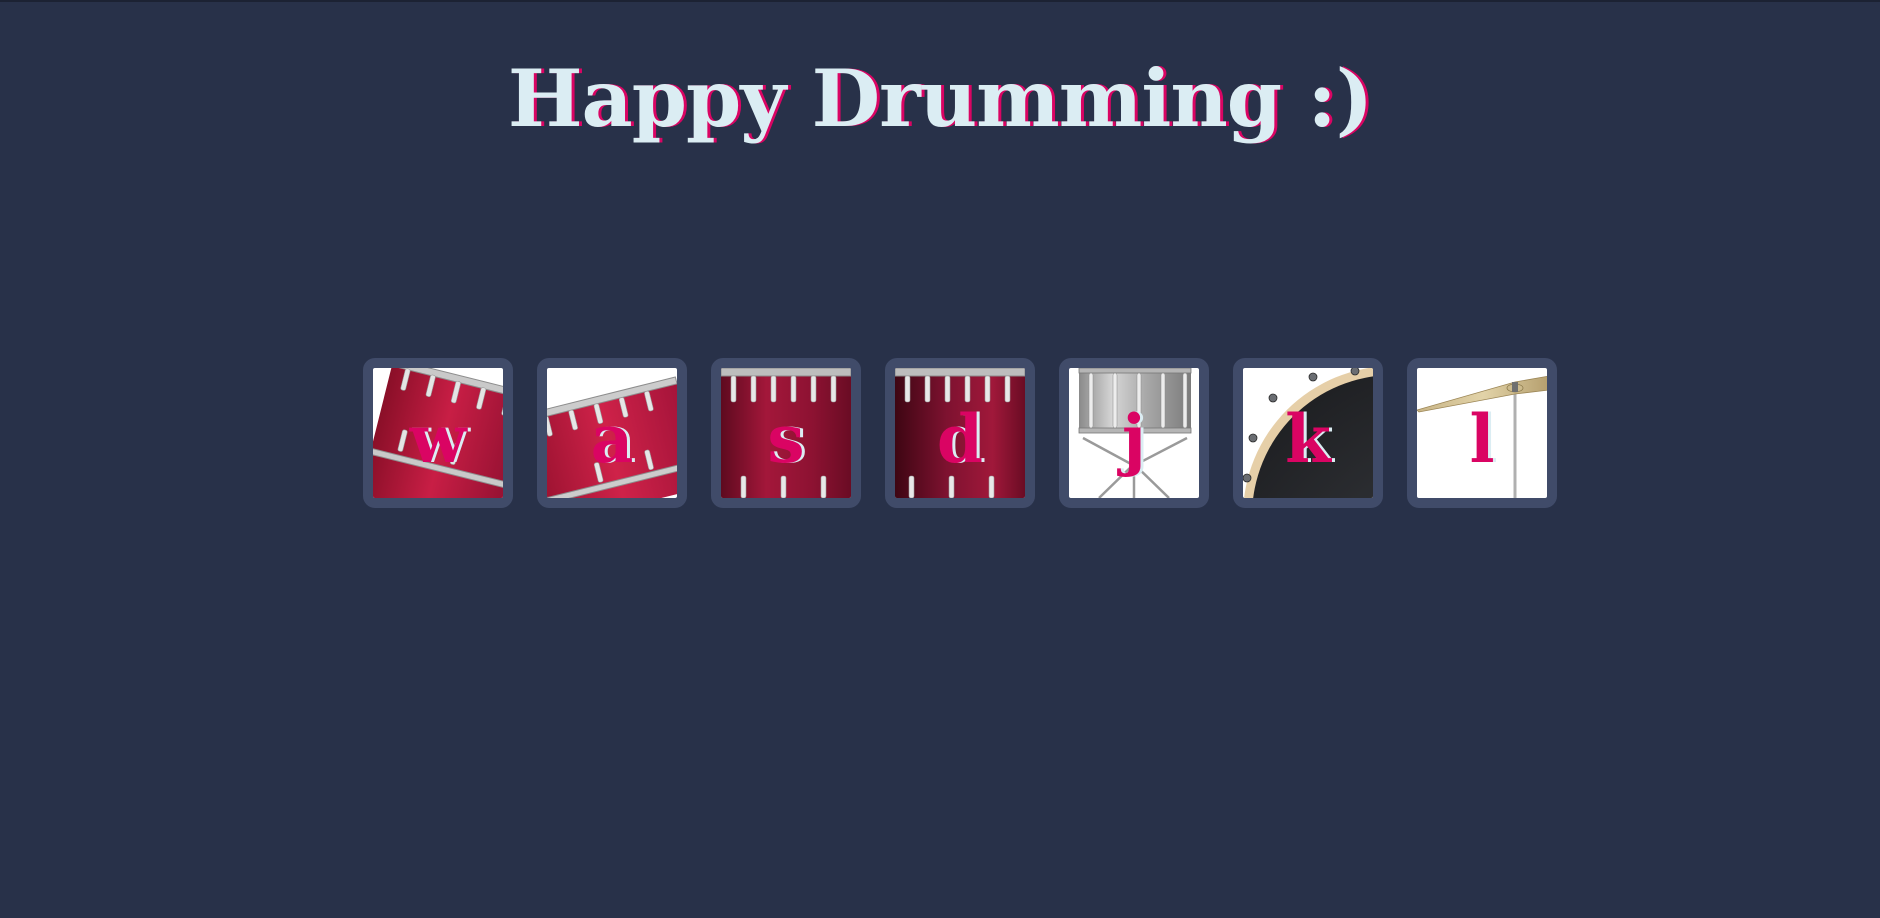 Image resolution: width=1880 pixels, height=918 pixels. I want to click on drum-key-label: k, so click(1308, 439).